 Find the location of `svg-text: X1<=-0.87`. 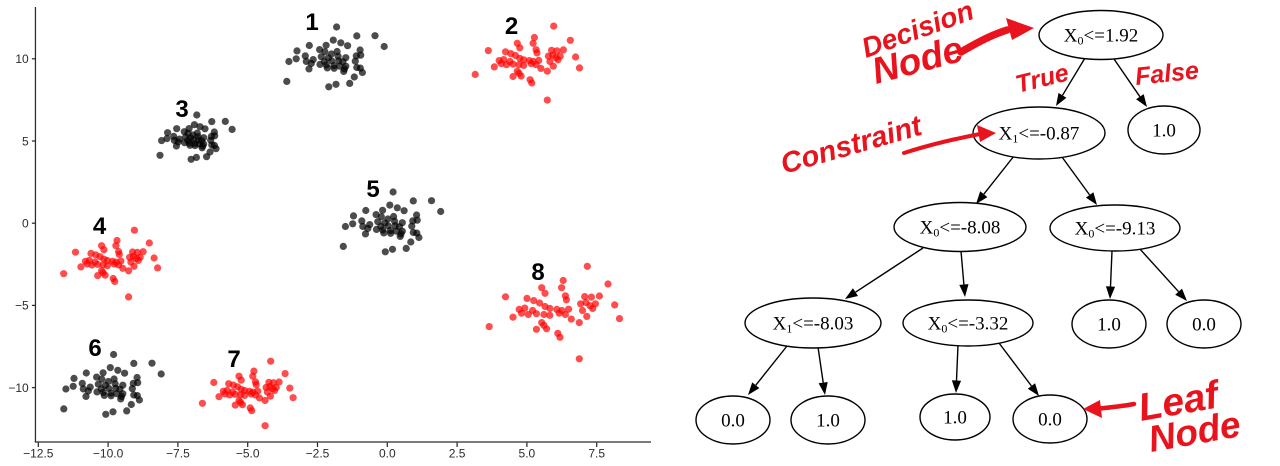

svg-text: X1<=-0.87 is located at coordinates (1039, 135).